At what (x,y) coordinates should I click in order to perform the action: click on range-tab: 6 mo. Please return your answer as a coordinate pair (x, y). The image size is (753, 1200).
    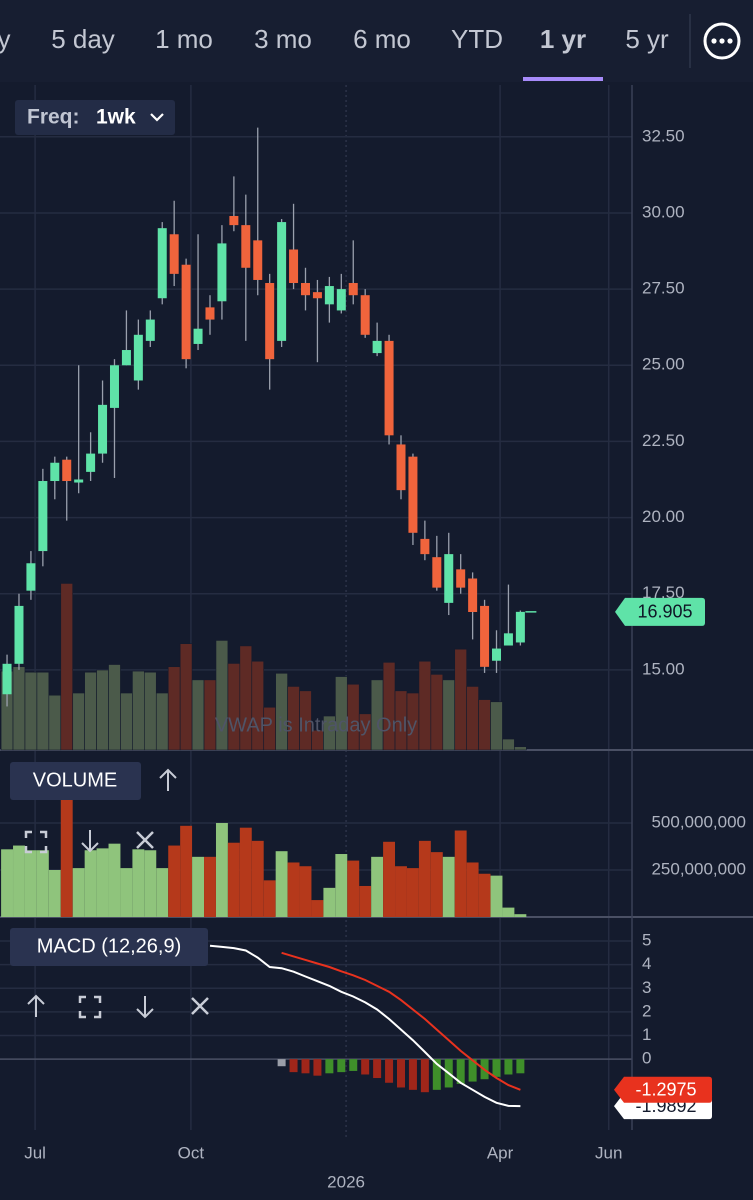
    Looking at the image, I should click on (382, 39).